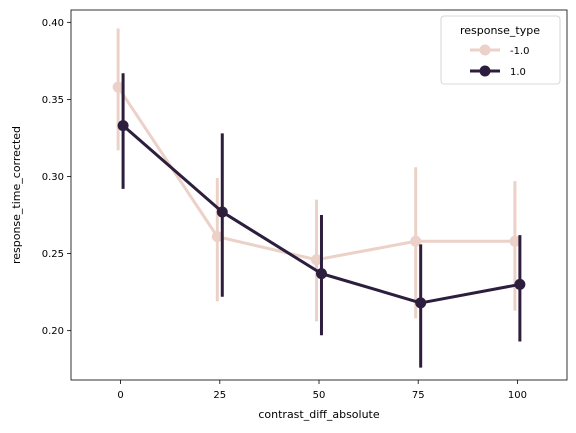 Image resolution: width=576 pixels, height=433 pixels. What do you see at coordinates (517, 395) in the screenshot?
I see `x-tick-label: 100` at bounding box center [517, 395].